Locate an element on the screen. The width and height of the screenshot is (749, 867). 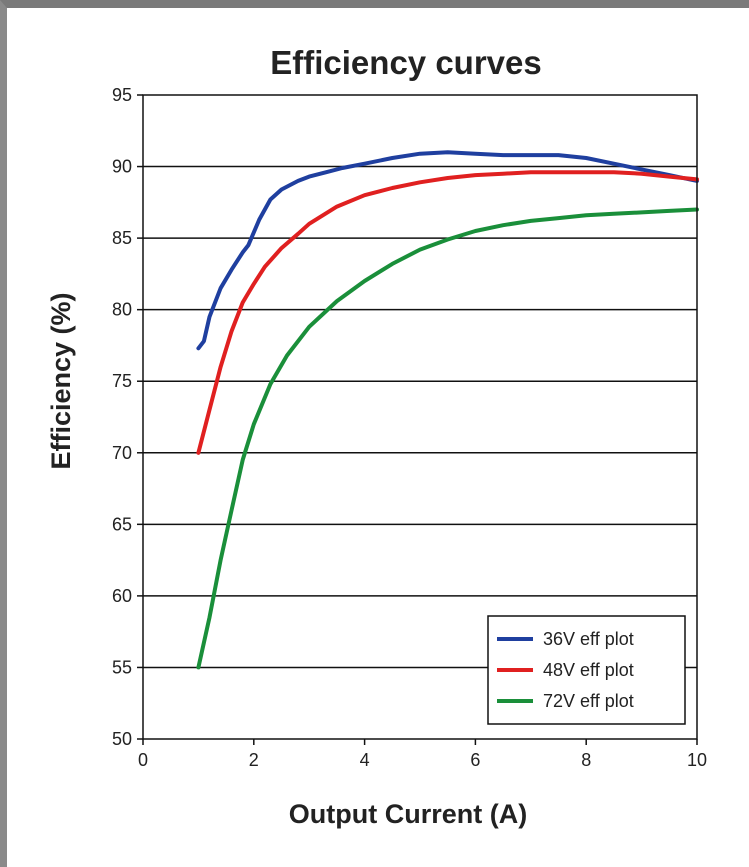
y-tick-label: 95 is located at coordinates (122, 95).